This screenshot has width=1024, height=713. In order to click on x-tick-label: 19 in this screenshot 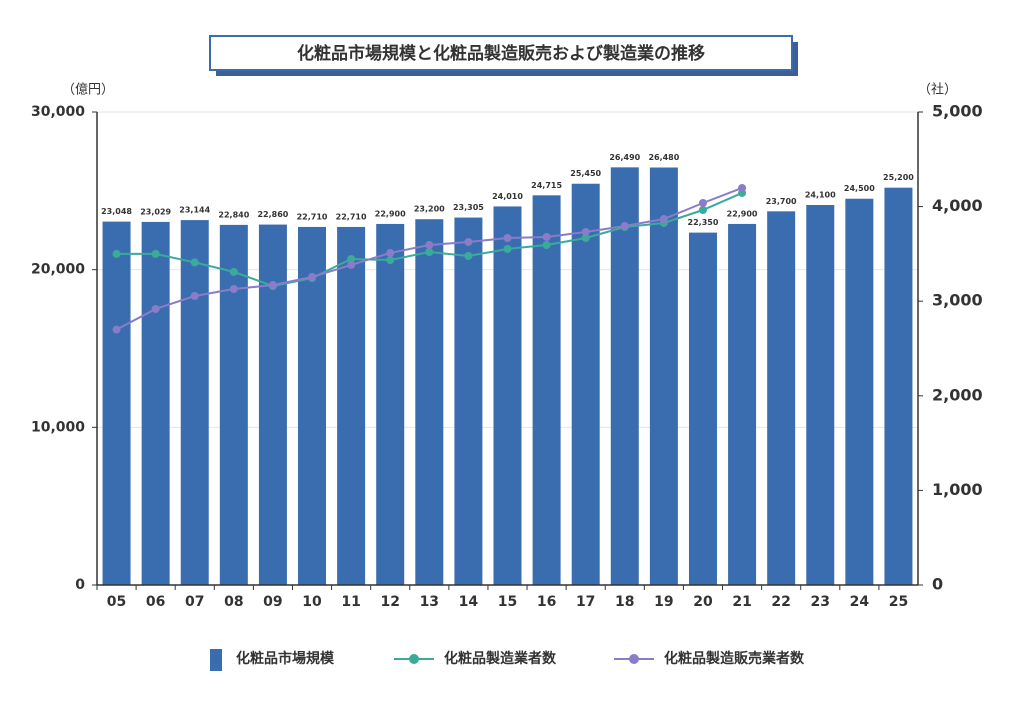, I will do `click(663, 602)`.